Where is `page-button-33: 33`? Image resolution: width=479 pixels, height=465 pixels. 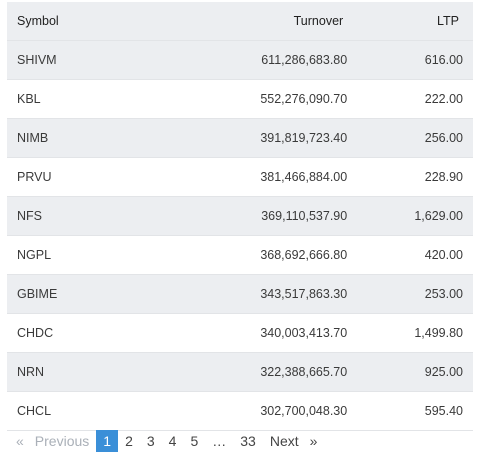 page-button-33: 33 is located at coordinates (248, 441).